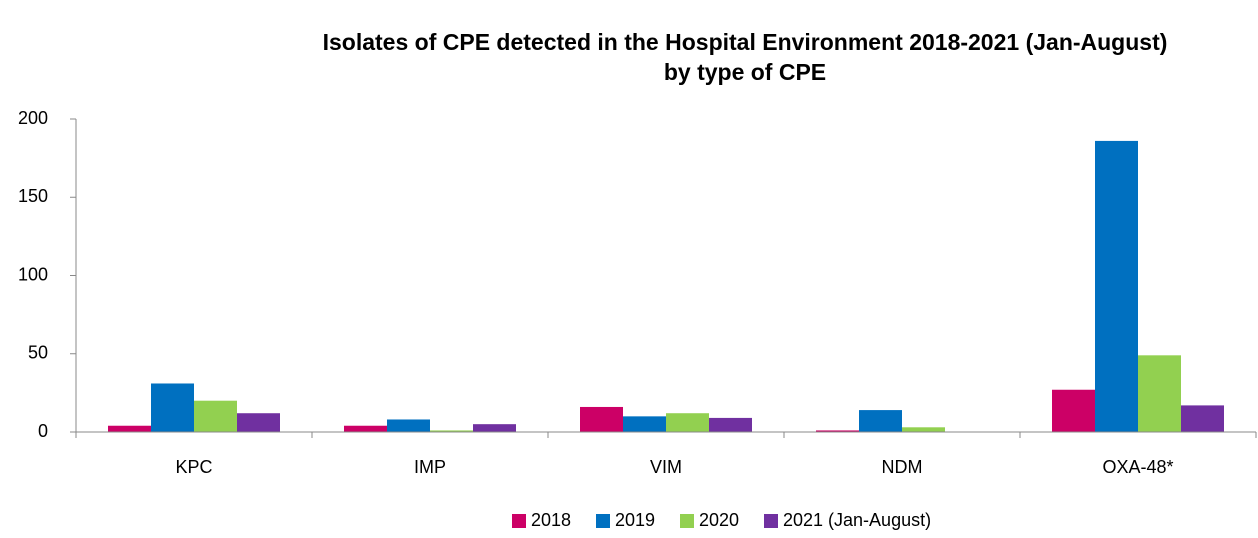 This screenshot has height=538, width=1258. What do you see at coordinates (635, 520) in the screenshot?
I see `legend-label: 2019` at bounding box center [635, 520].